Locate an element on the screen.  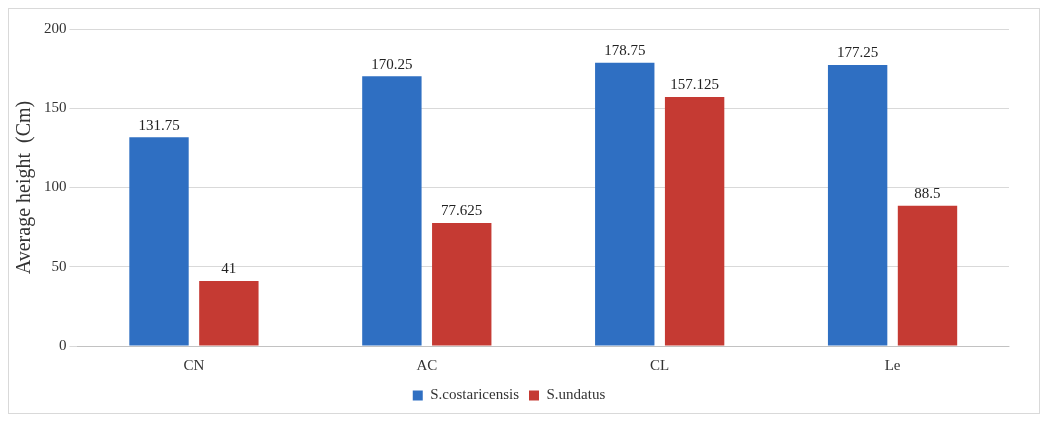
data-label: 177.25 is located at coordinates (858, 52).